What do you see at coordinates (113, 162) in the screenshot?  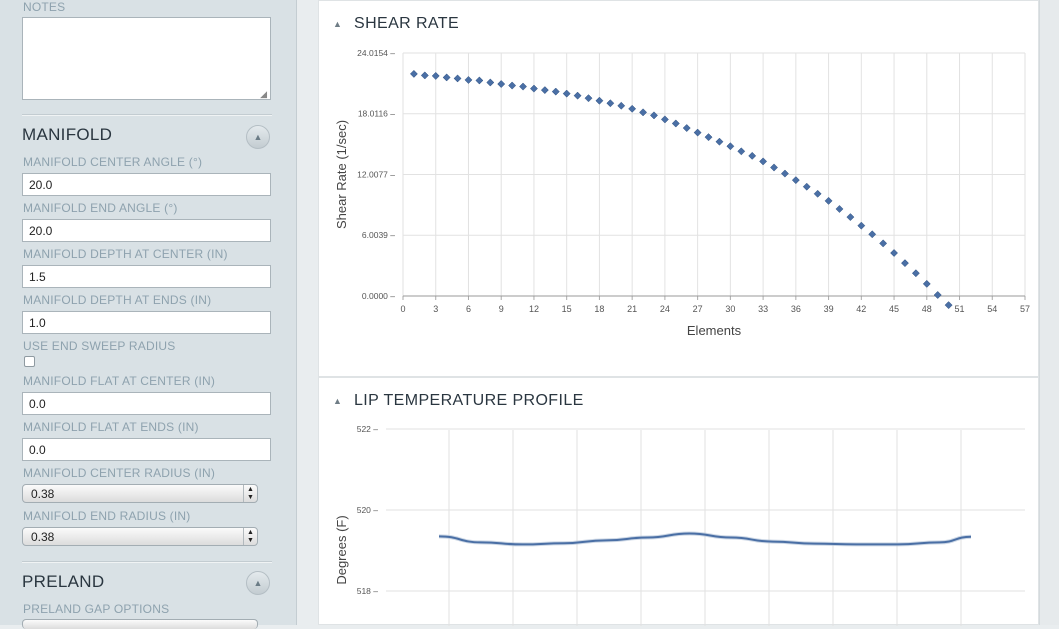 I see `manifold-center-angle-label: MANIFOLD CENTER ANGLE (°)` at bounding box center [113, 162].